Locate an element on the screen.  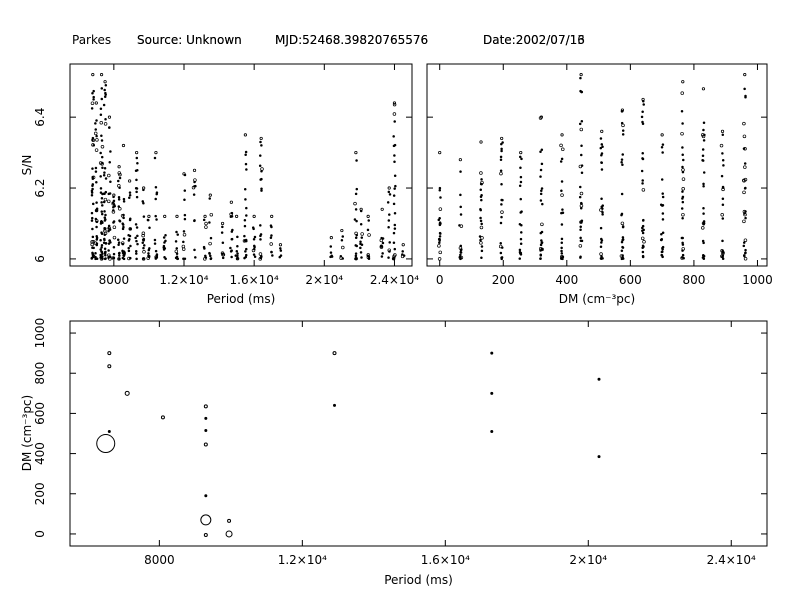
x-axis-label: DM (cm⁻³pc) is located at coordinates (597, 299).